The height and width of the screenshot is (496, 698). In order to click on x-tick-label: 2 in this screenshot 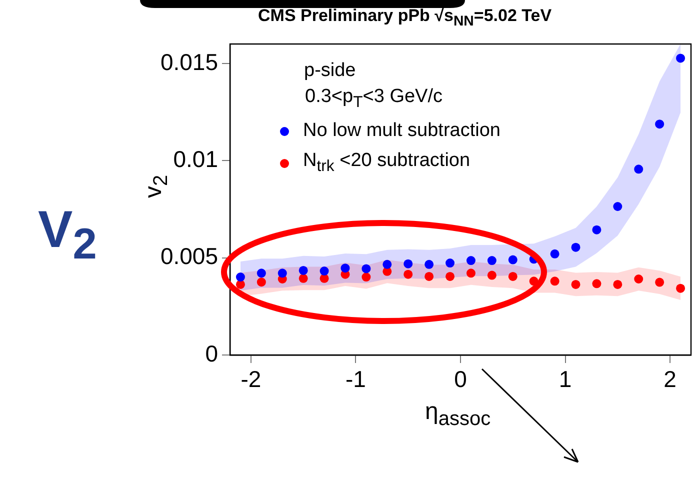, I will do `click(670, 379)`.